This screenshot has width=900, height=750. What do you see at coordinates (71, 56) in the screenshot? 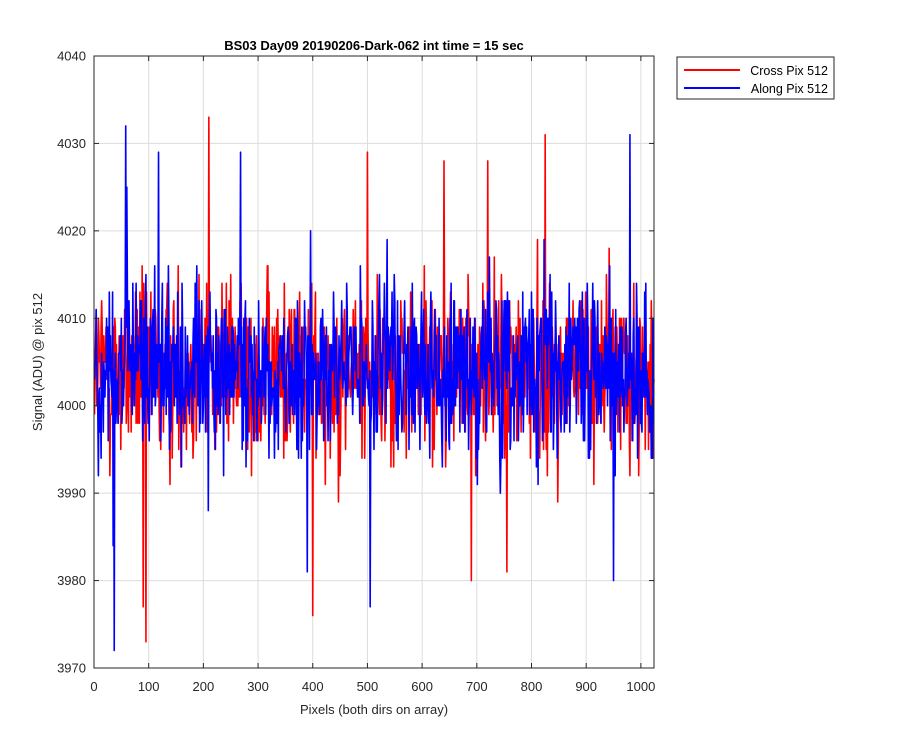
I see `y-tick-label: 4040` at bounding box center [71, 56].